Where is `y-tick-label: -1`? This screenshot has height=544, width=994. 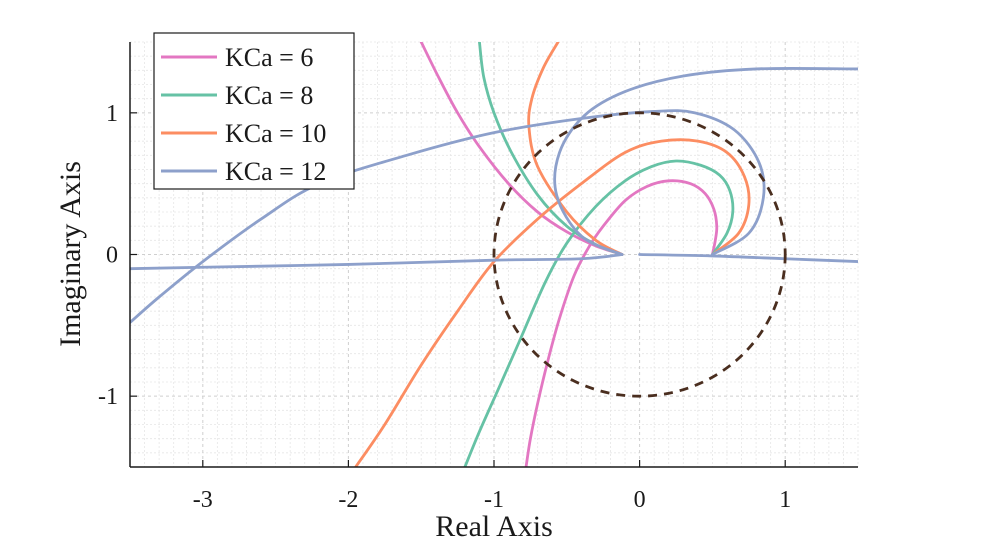 y-tick-label: -1 is located at coordinates (108, 397).